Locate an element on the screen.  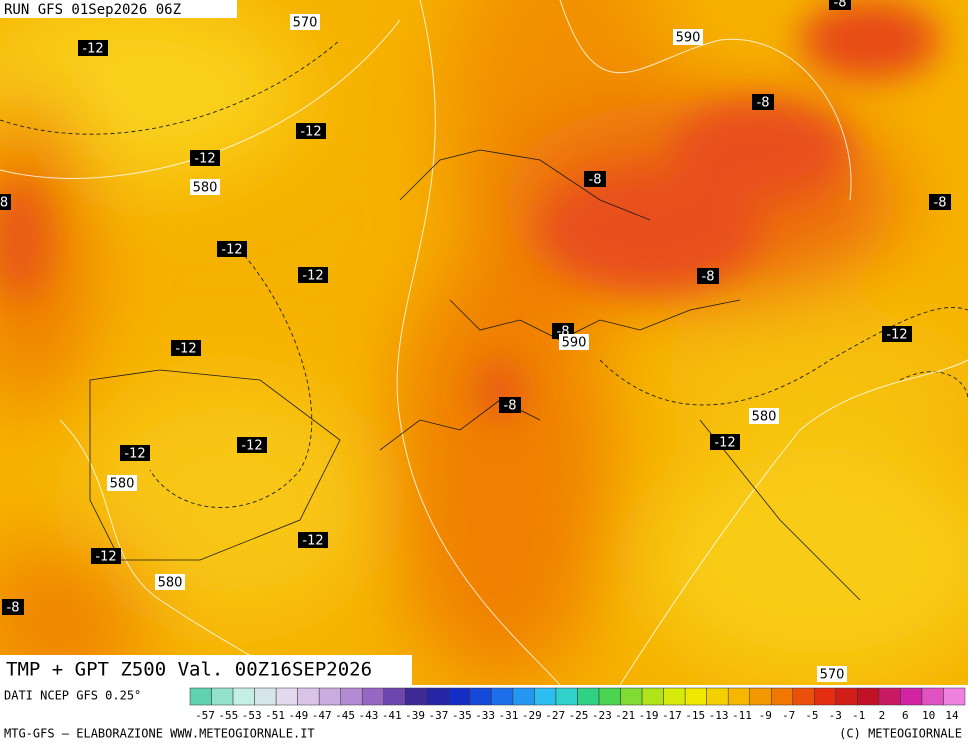
colorbar-tick-label: -1 is located at coordinates (858, 715).